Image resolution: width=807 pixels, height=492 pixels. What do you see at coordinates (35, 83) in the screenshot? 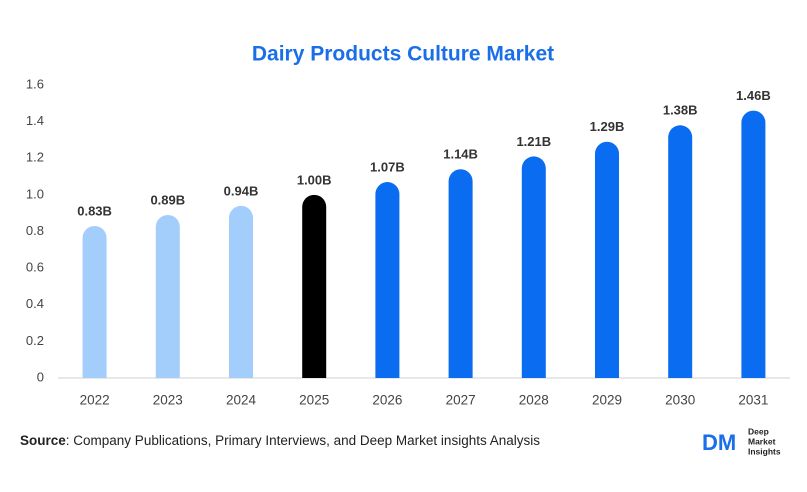
I see `y-tick-label: 1.6` at bounding box center [35, 83].